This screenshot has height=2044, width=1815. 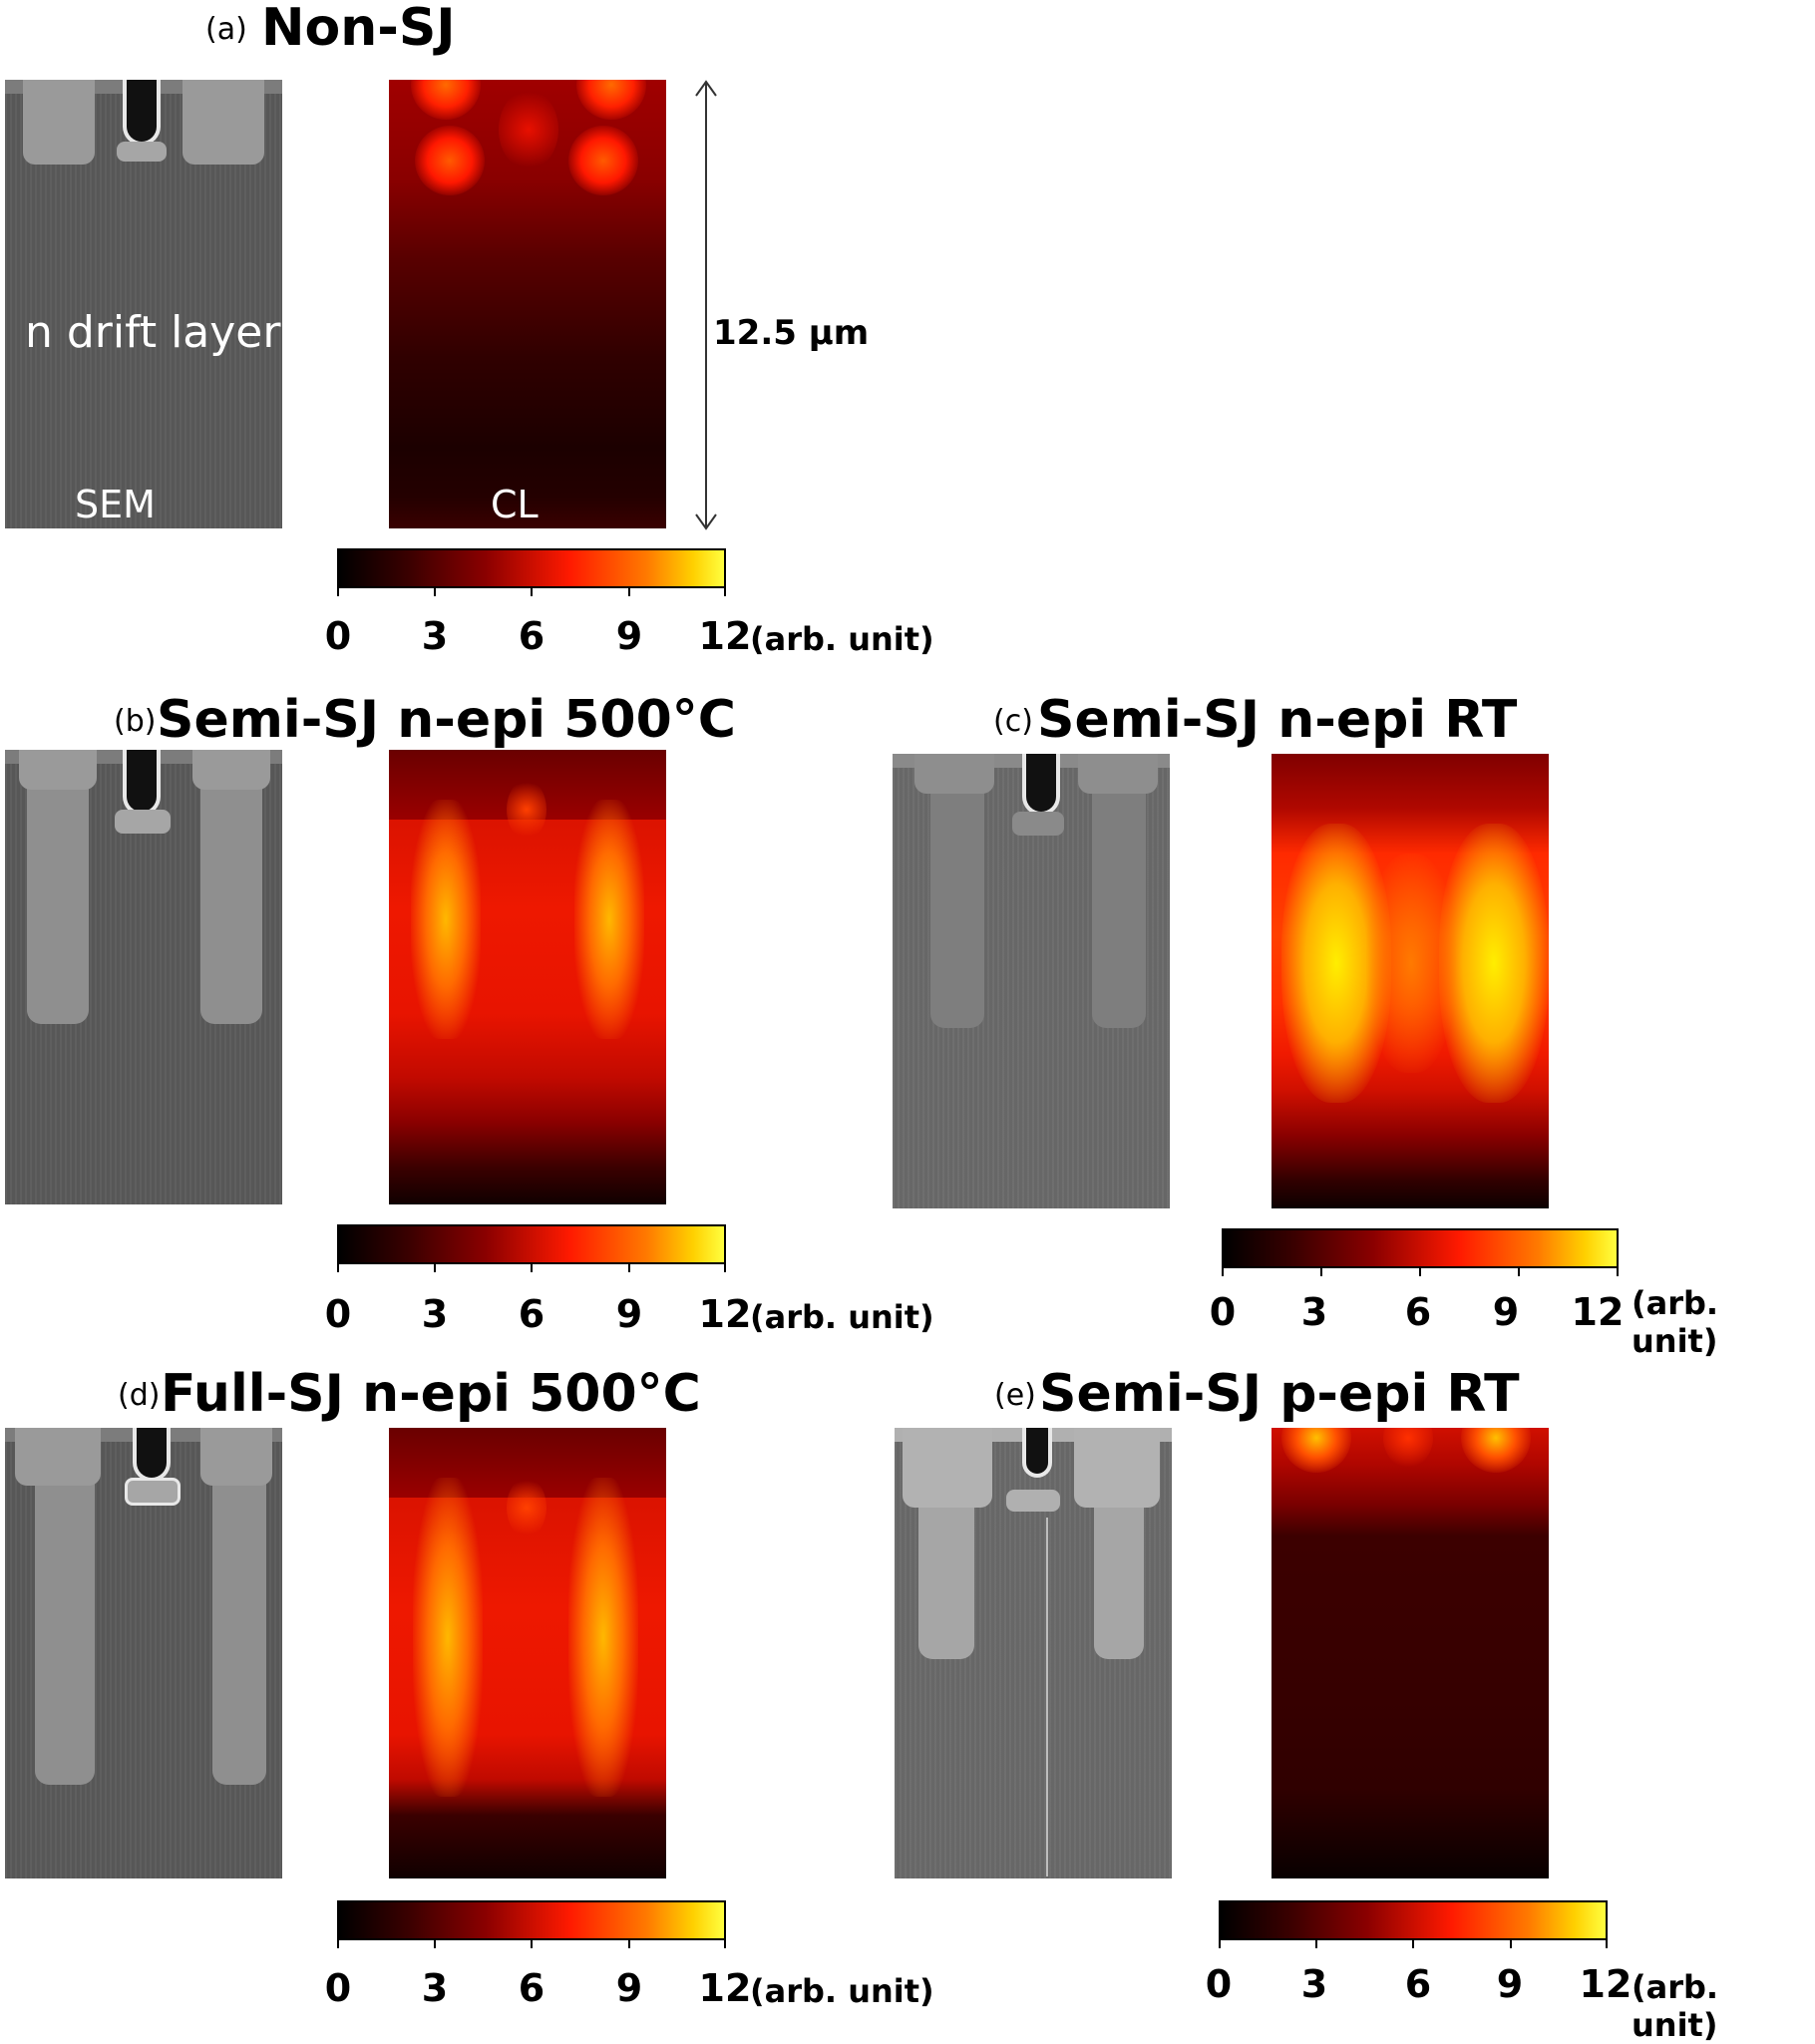 What do you see at coordinates (531, 1314) in the screenshot?
I see `colorbar-b-tick-6: 6` at bounding box center [531, 1314].